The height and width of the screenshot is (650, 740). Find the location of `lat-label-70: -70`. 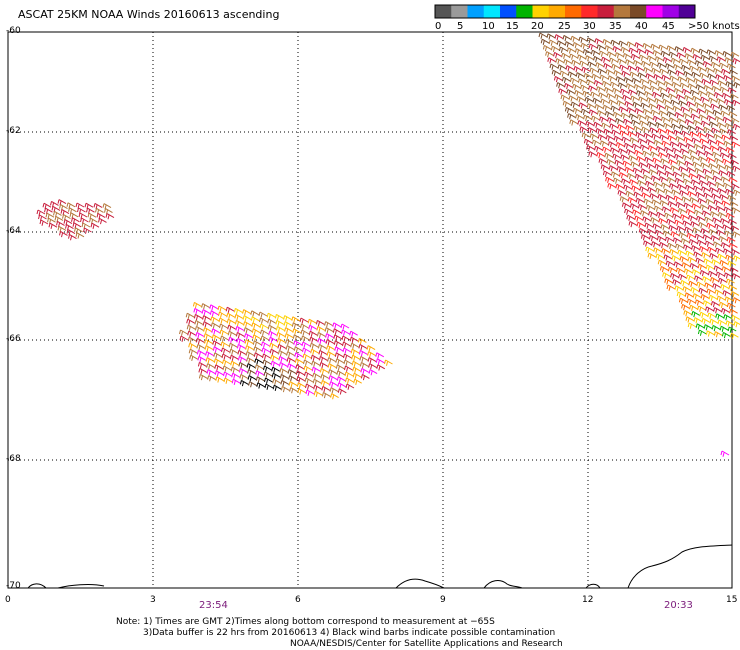

lat-label-70: -70 is located at coordinates (13, 586).